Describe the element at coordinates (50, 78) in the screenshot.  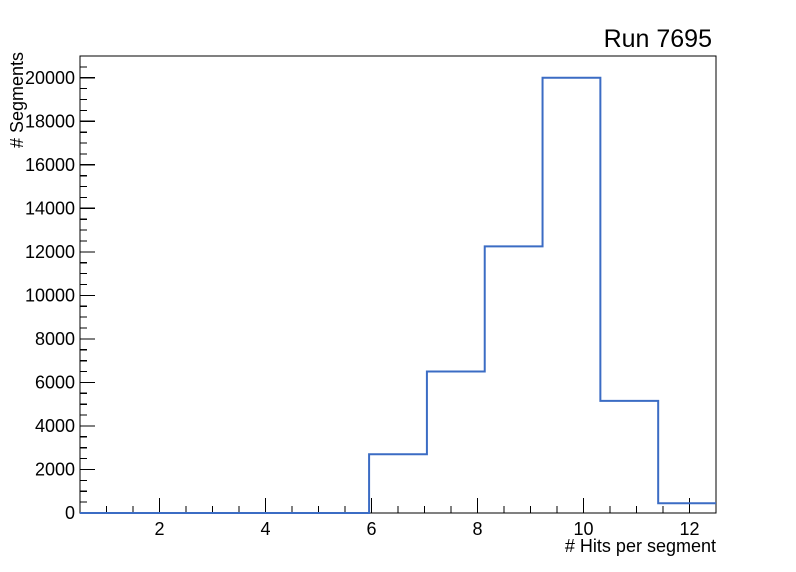
I see `y-tick-label: 20000` at that location.